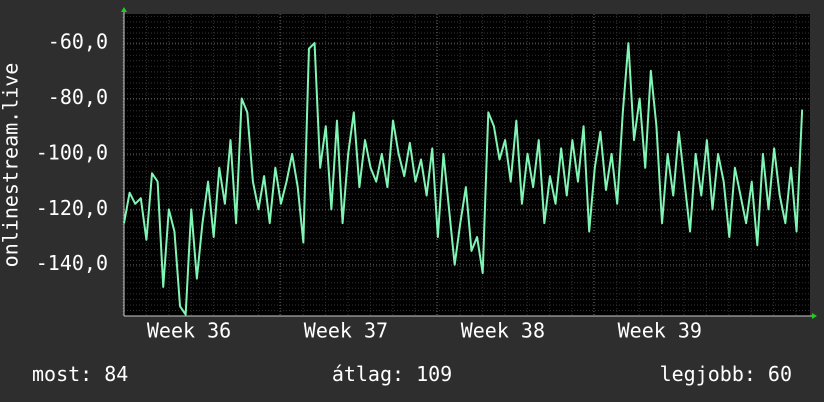 The image size is (824, 402). Describe the element at coordinates (72, 208) in the screenshot. I see `y-tick-label: -120,0` at that location.